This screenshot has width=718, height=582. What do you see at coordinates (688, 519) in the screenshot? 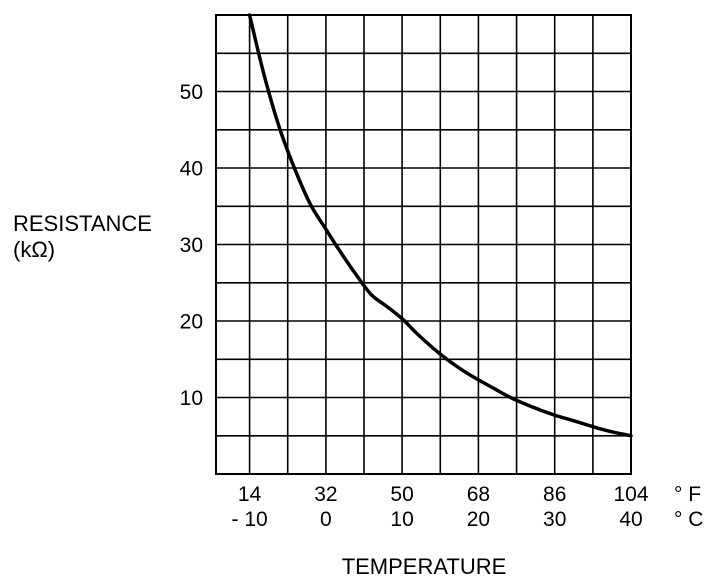
I see `x-unit-celsius: ° C` at bounding box center [688, 519].